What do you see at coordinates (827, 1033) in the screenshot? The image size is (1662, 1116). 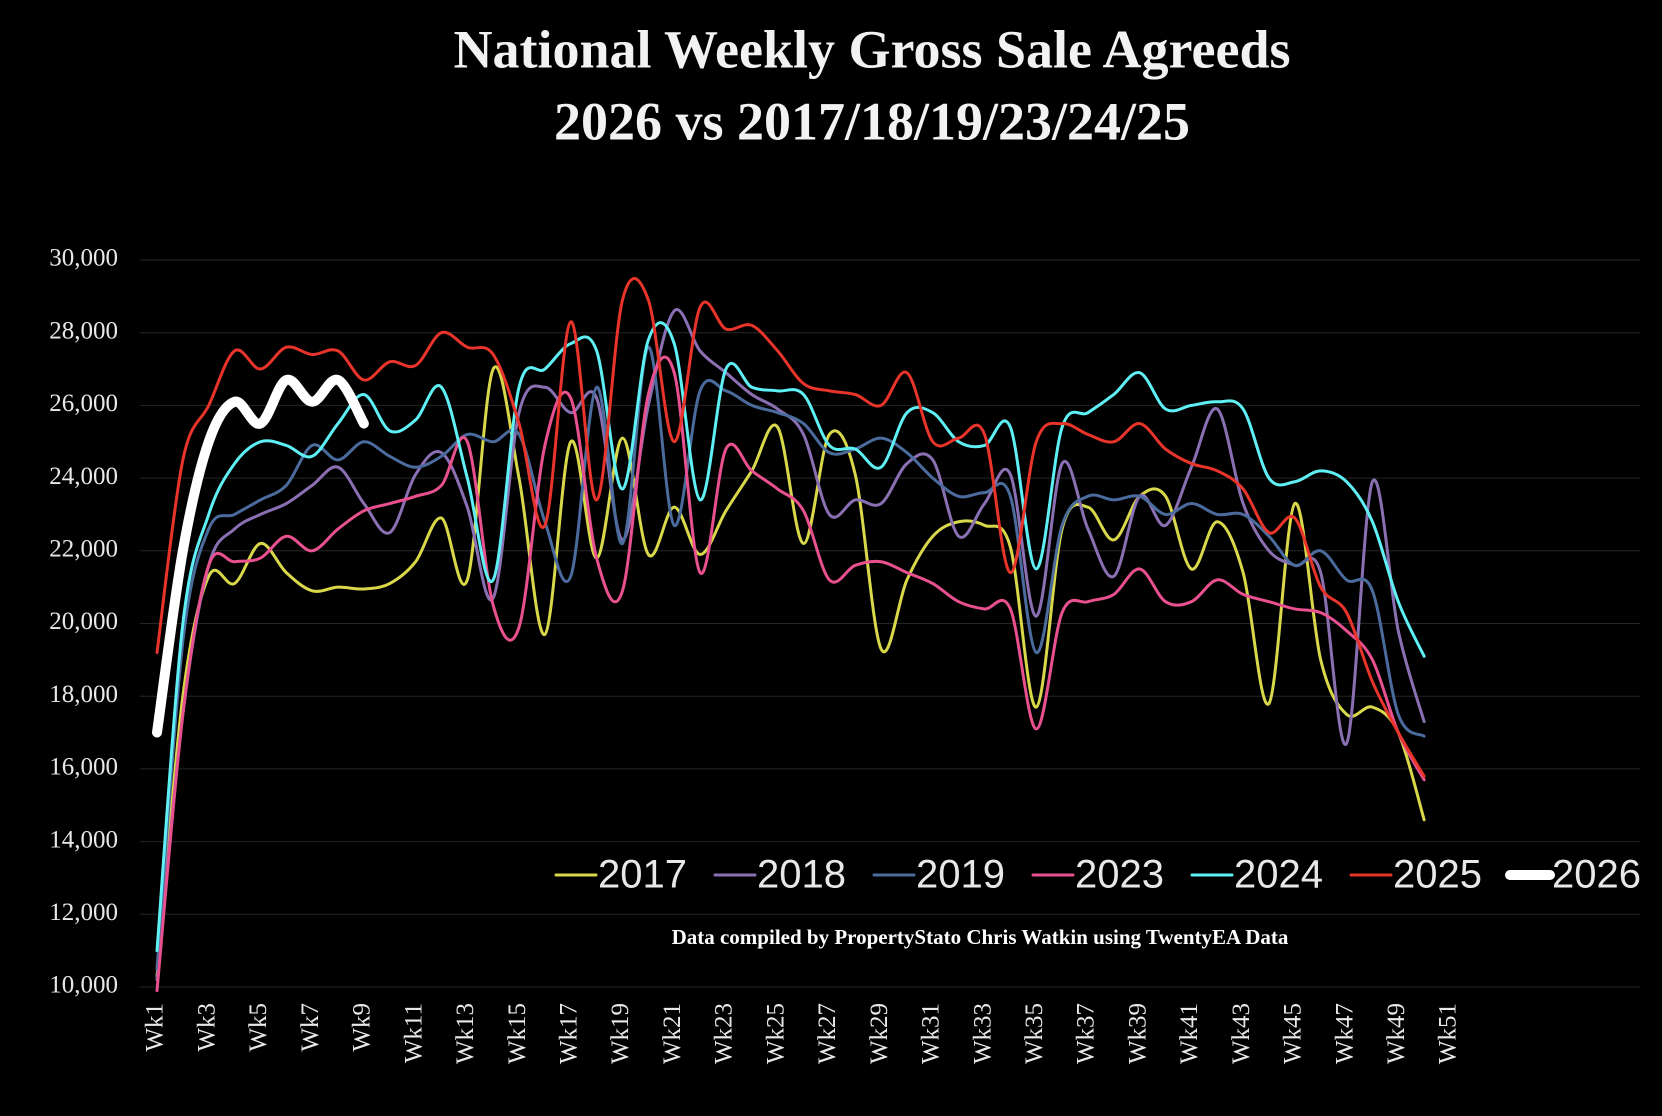 I see `x-tick-label: Wk27` at bounding box center [827, 1033].